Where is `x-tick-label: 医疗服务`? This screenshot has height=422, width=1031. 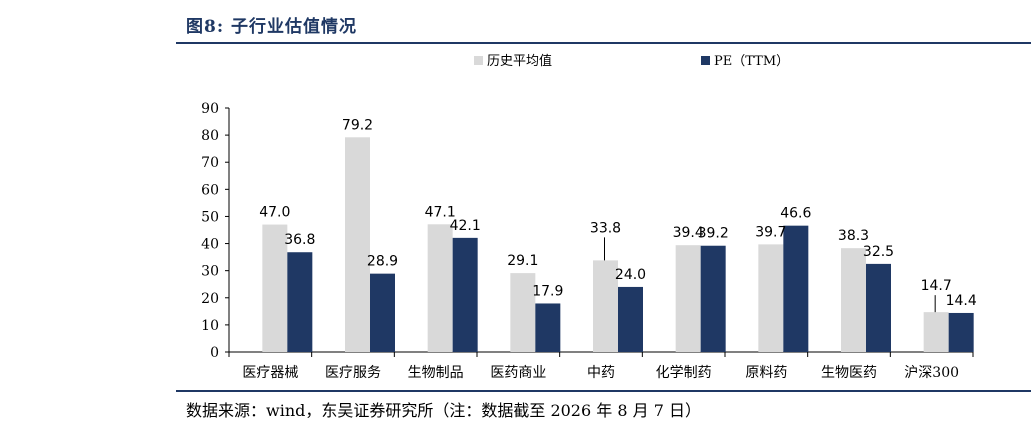
x-tick-label: 医疗服务 is located at coordinates (353, 373).